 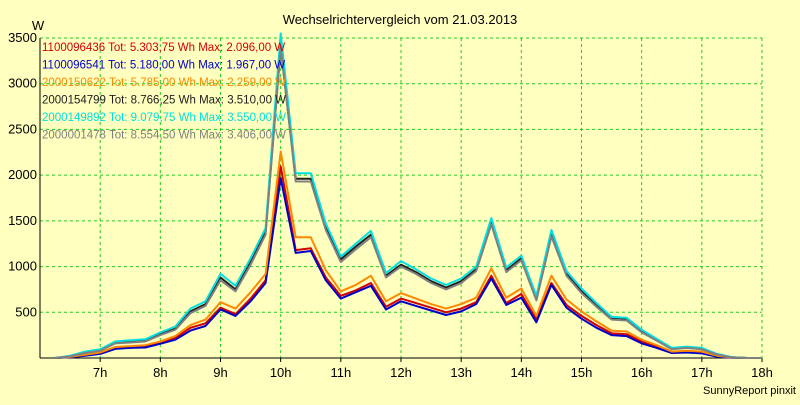 I want to click on chart-title: Wechselrichtervergleich vom 21.03.2013, so click(x=400, y=19).